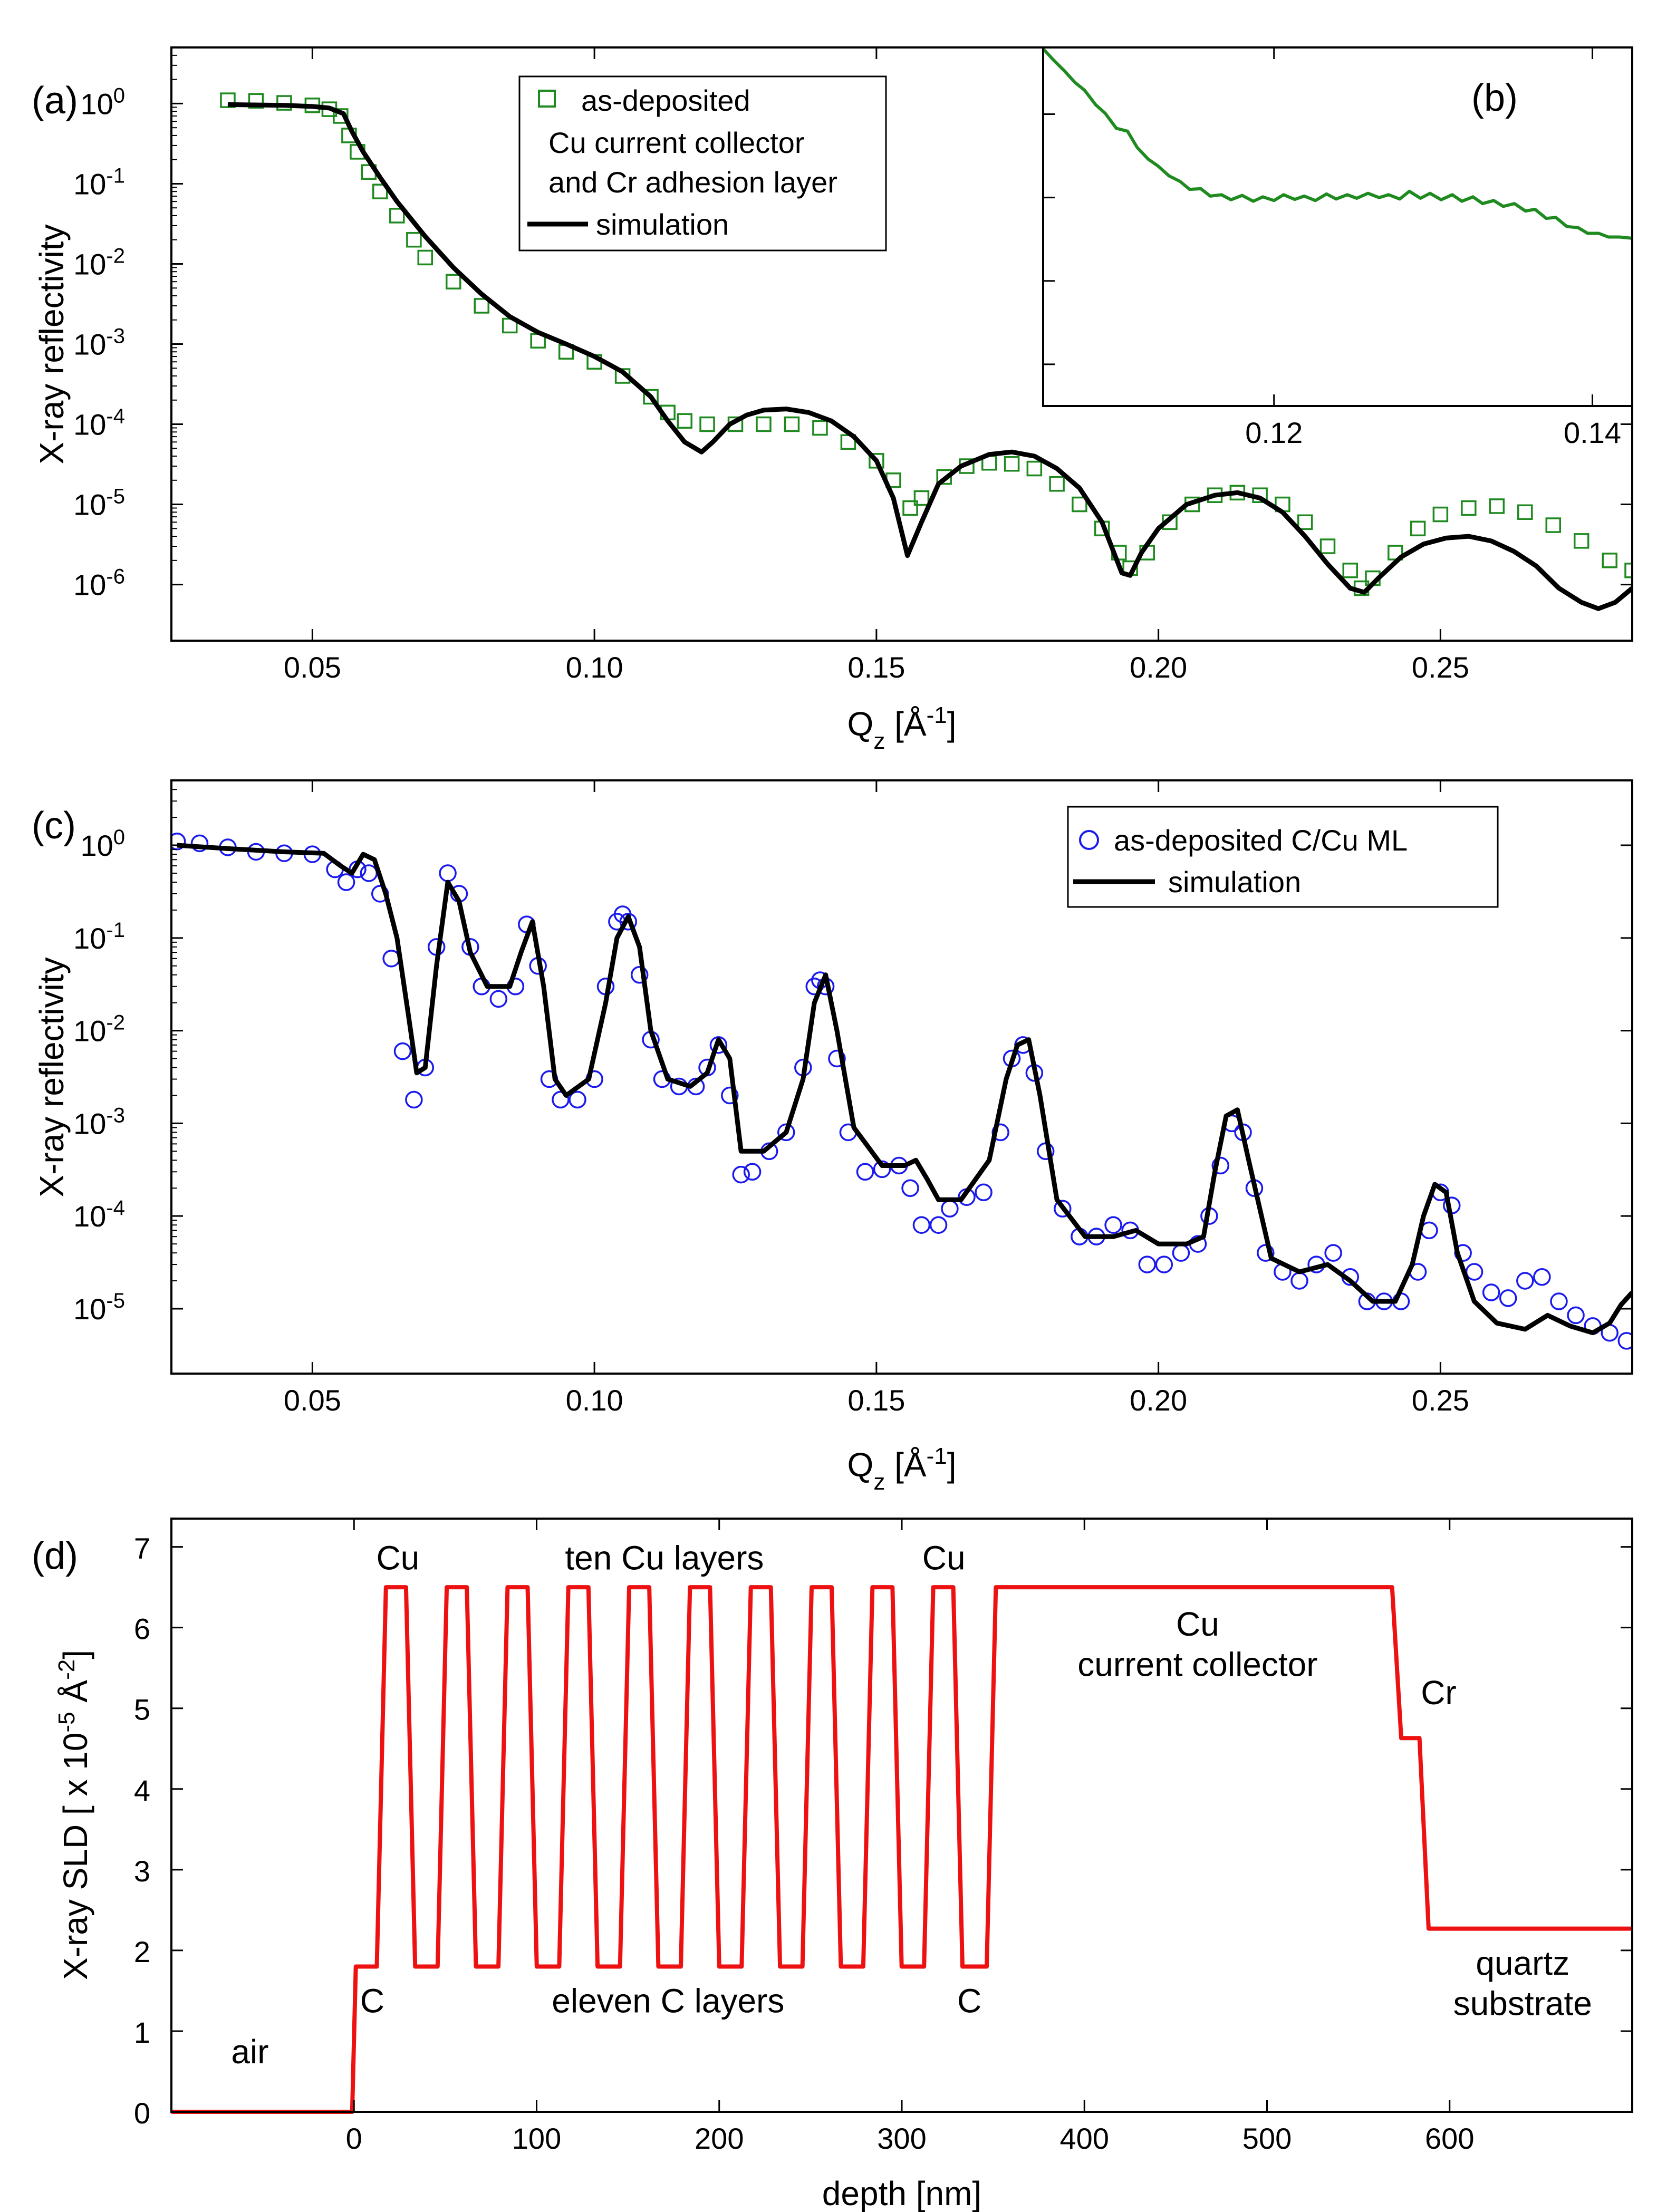  What do you see at coordinates (142, 1871) in the screenshot?
I see `y-tick-label: 3` at bounding box center [142, 1871].